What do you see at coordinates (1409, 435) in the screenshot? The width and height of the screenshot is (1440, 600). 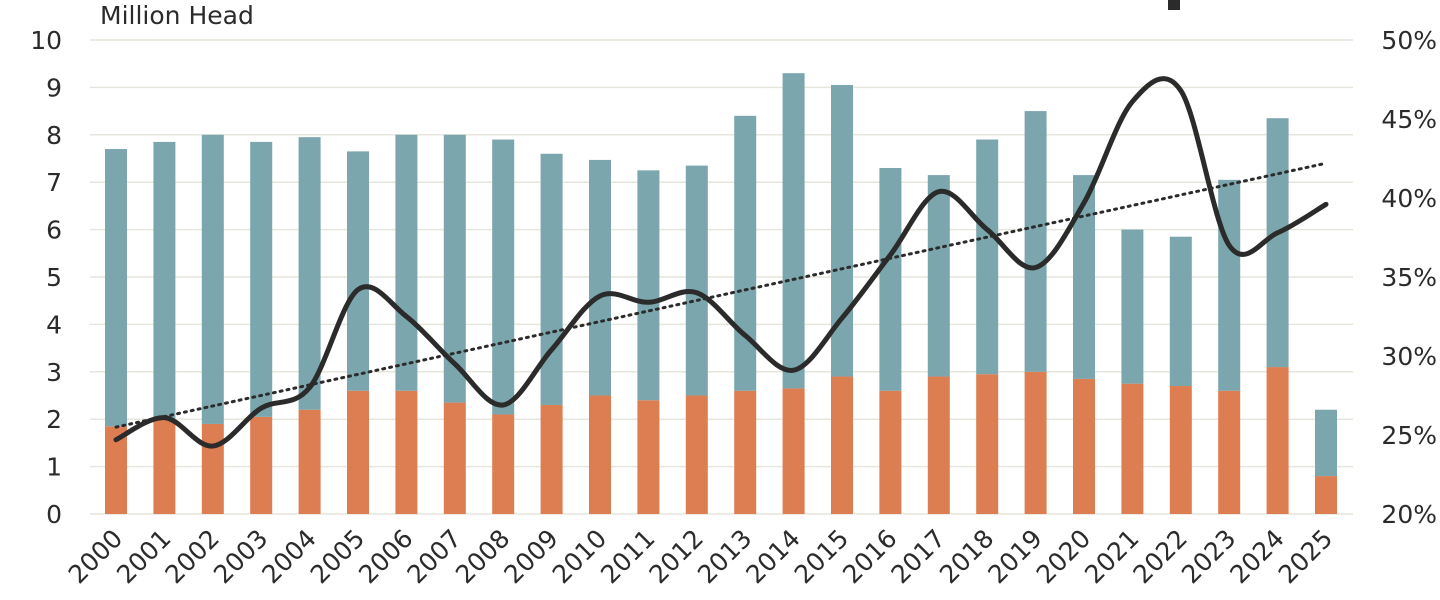 I see `y2-tick-label: 25%` at bounding box center [1409, 435].